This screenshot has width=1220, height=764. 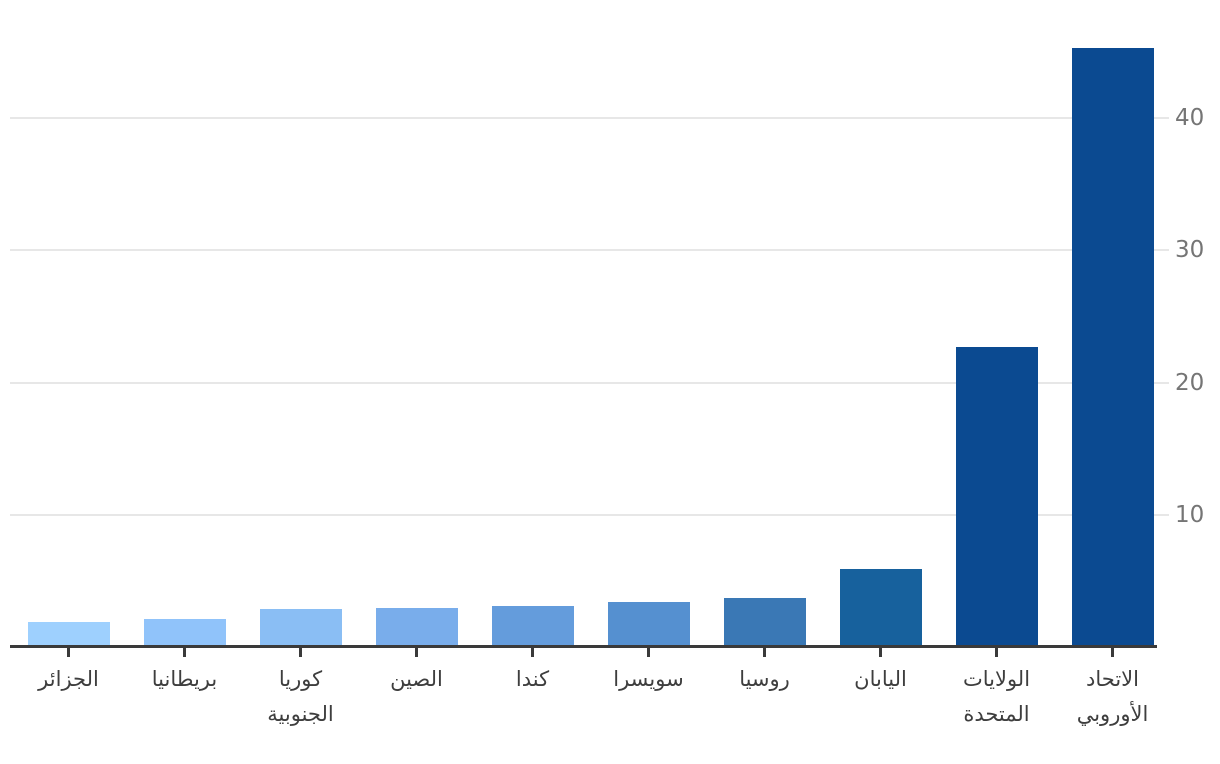 What do you see at coordinates (1190, 118) in the screenshot?
I see `y-tick-label-40: 40` at bounding box center [1190, 118].